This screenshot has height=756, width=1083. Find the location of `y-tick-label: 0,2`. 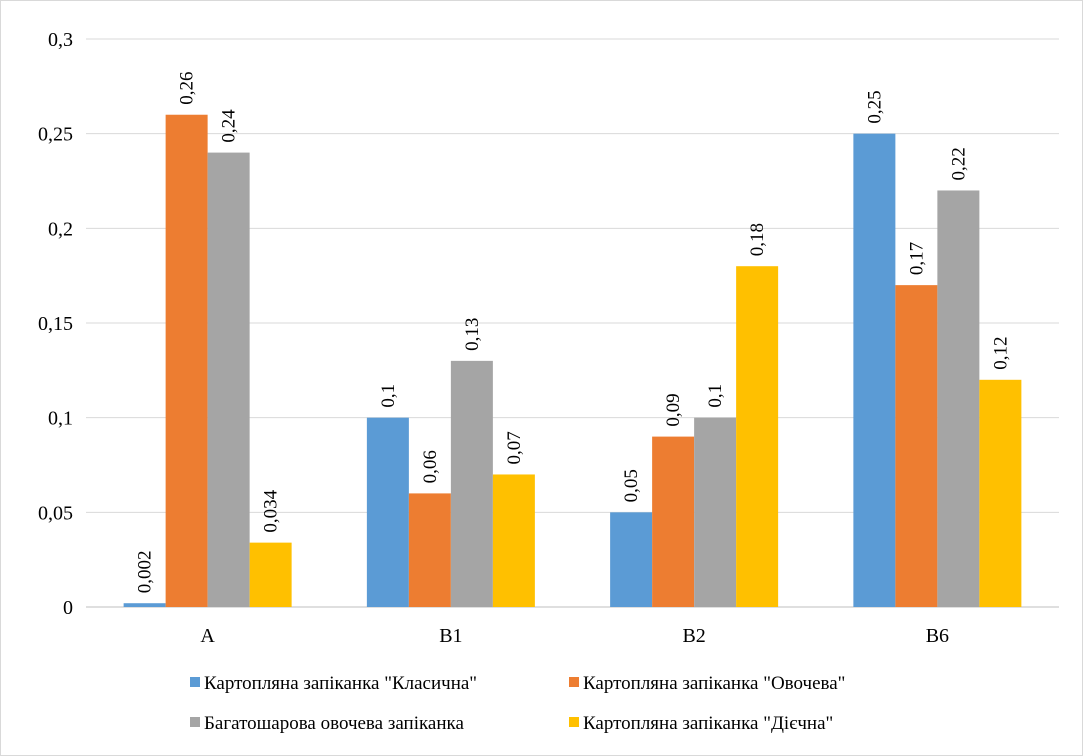

y-tick-label: 0,2 is located at coordinates (60, 229).